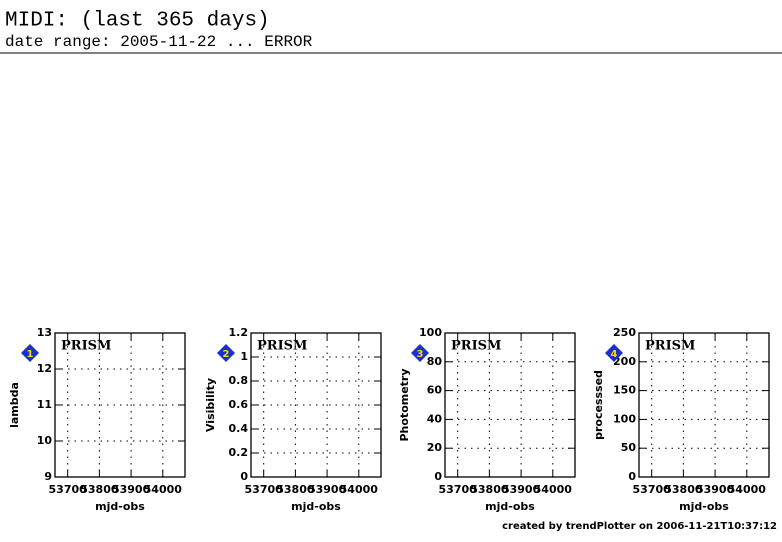 This screenshot has height=542, width=782. What do you see at coordinates (239, 332) in the screenshot?
I see `y-tick-label: 1.2` at bounding box center [239, 332].